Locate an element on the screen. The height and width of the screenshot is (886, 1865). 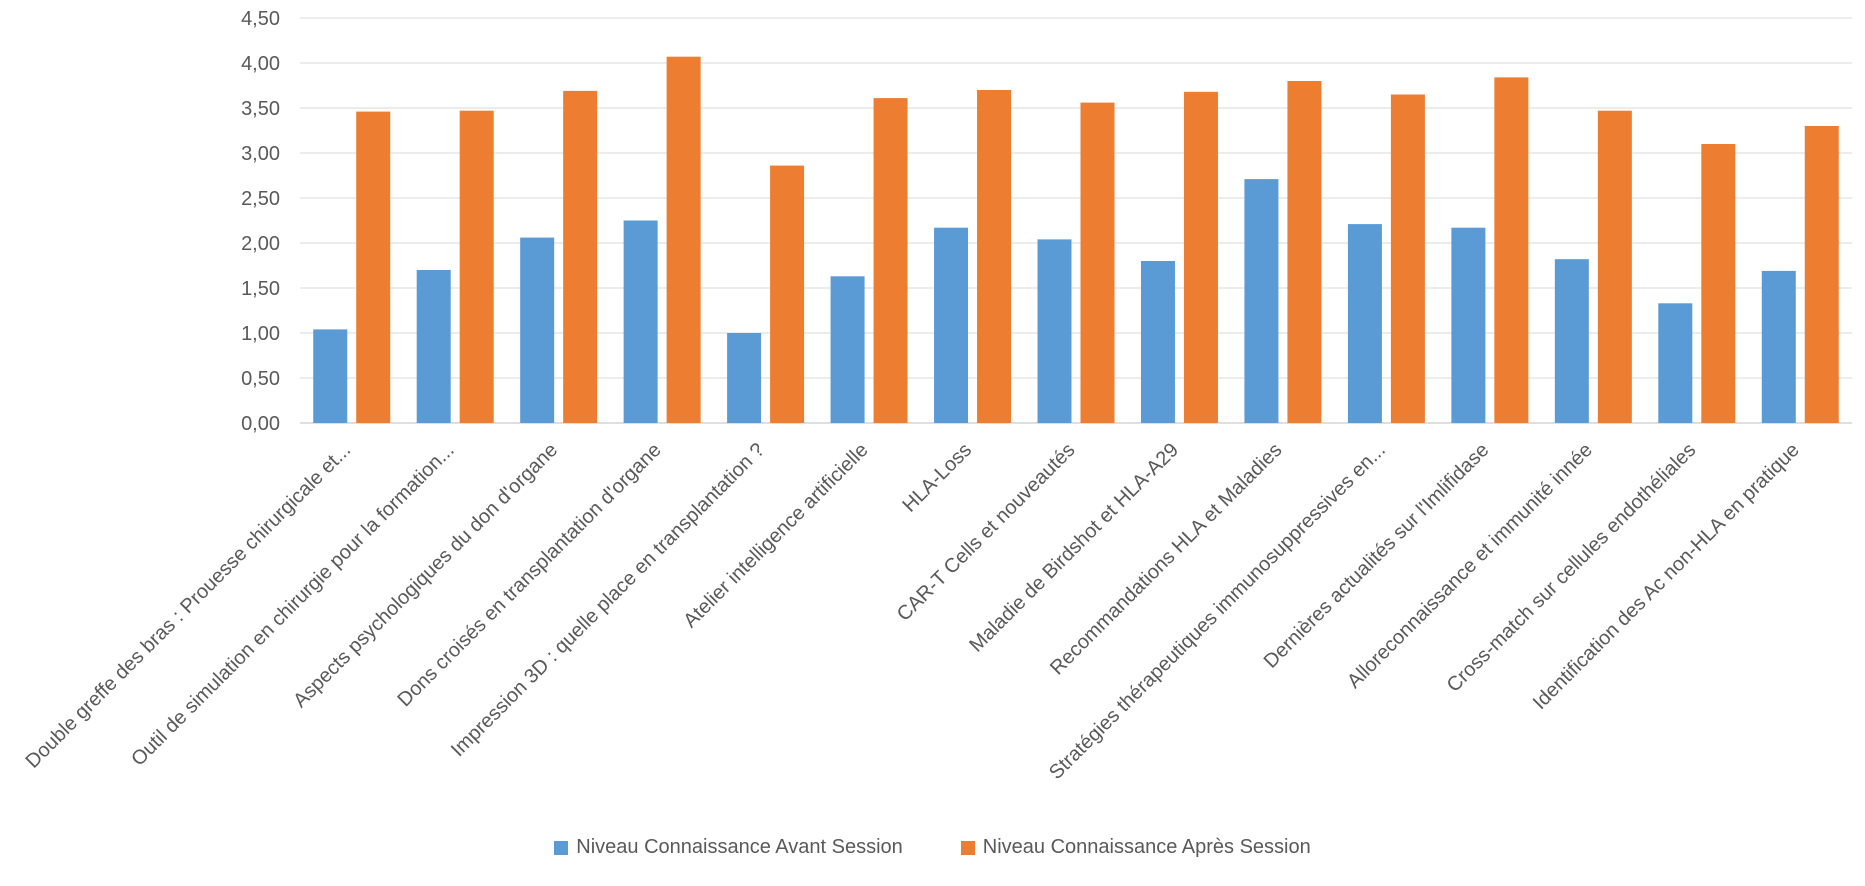
y-tick-label: 4,00 is located at coordinates (260, 64).